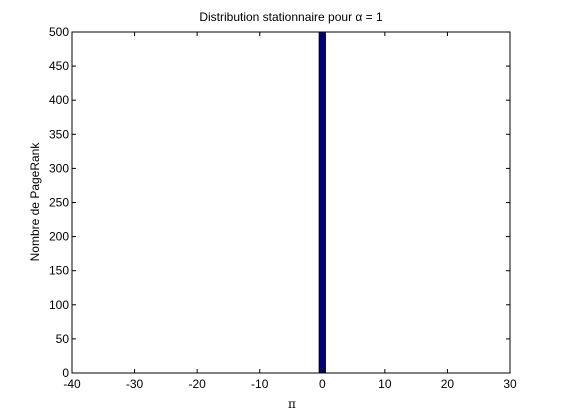 The width and height of the screenshot is (561, 420). I want to click on y-tick-label: 450, so click(59, 66).